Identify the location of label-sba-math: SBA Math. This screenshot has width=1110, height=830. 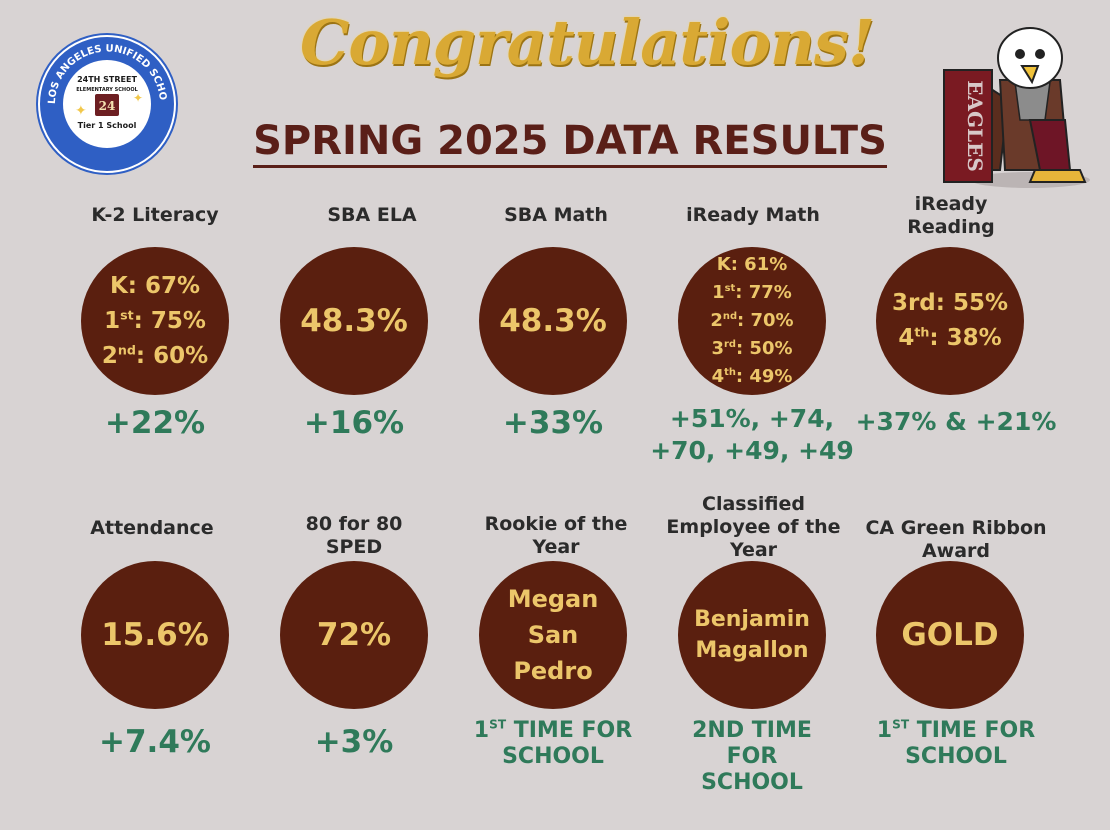
(556, 215).